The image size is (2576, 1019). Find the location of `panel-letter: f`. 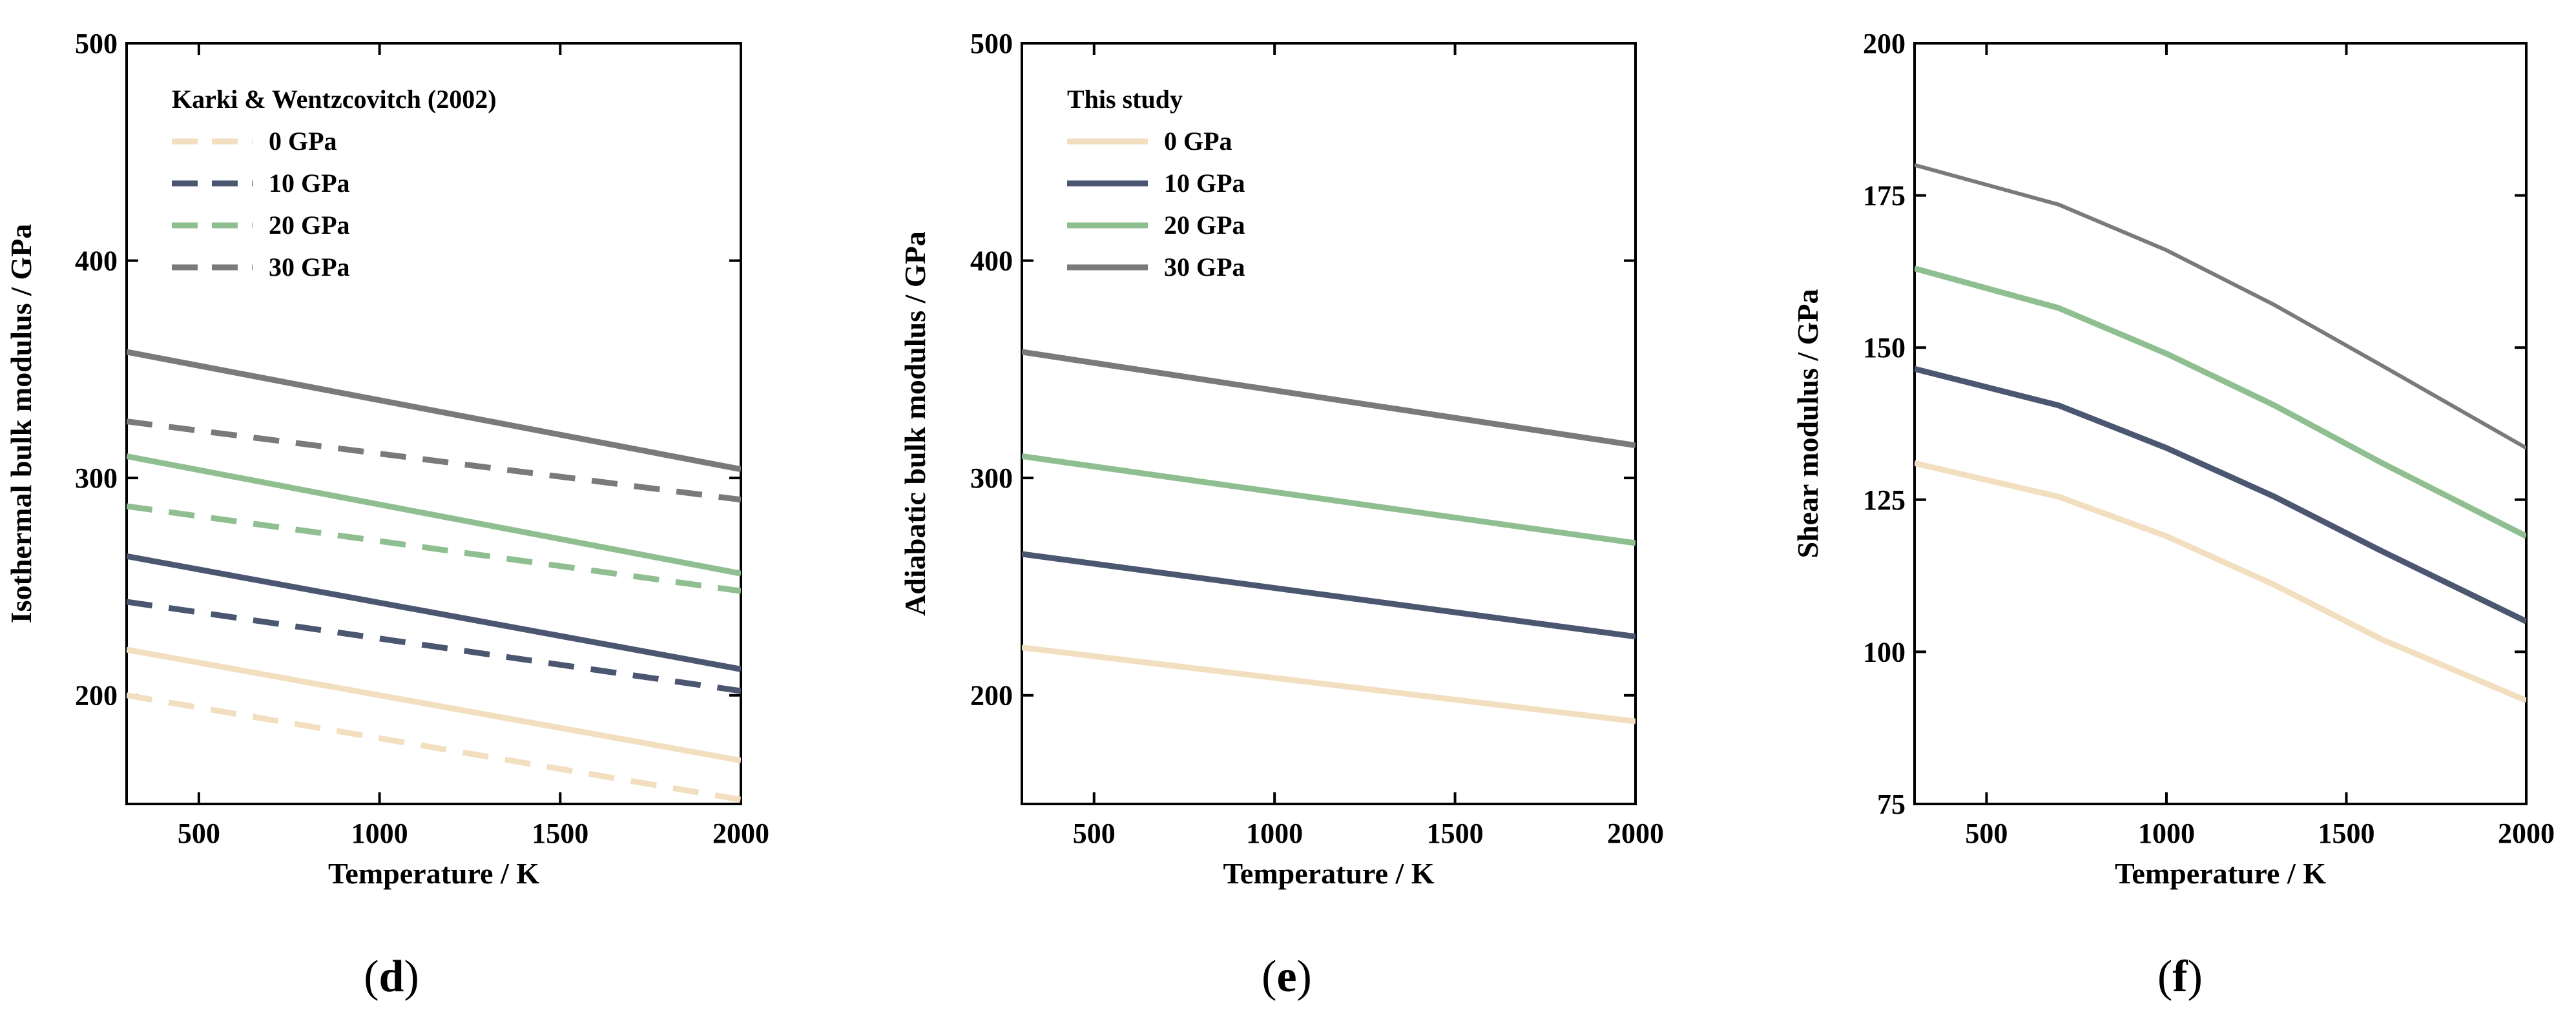

panel-letter: f is located at coordinates (2180, 977).